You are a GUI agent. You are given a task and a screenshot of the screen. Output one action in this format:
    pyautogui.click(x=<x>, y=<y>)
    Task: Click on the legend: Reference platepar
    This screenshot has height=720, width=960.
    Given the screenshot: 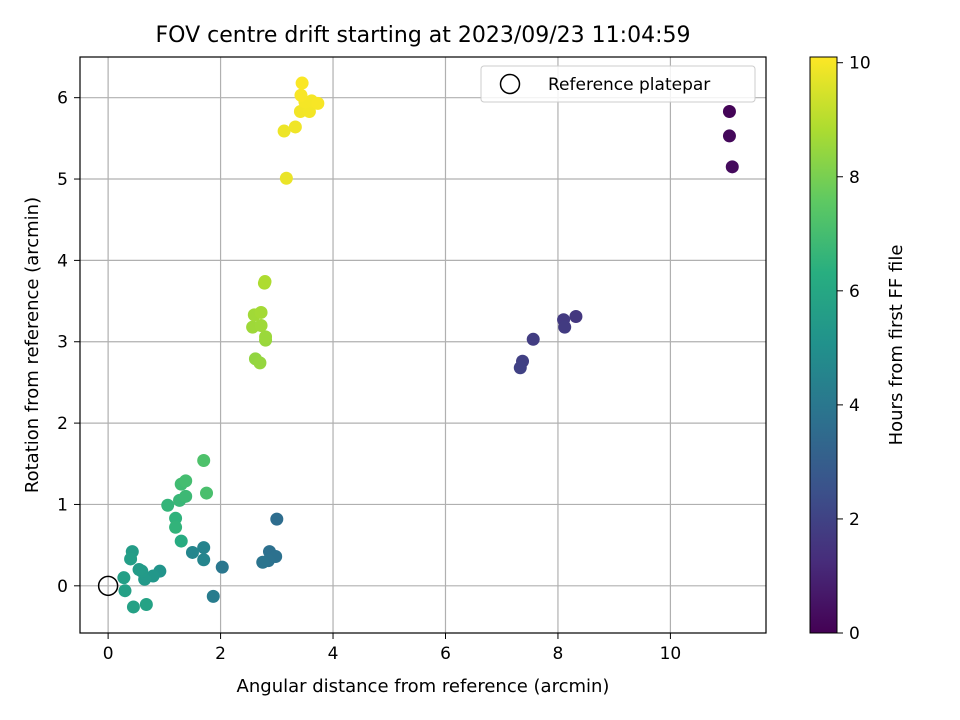 What is the action you would take?
    pyautogui.click(x=618, y=84)
    